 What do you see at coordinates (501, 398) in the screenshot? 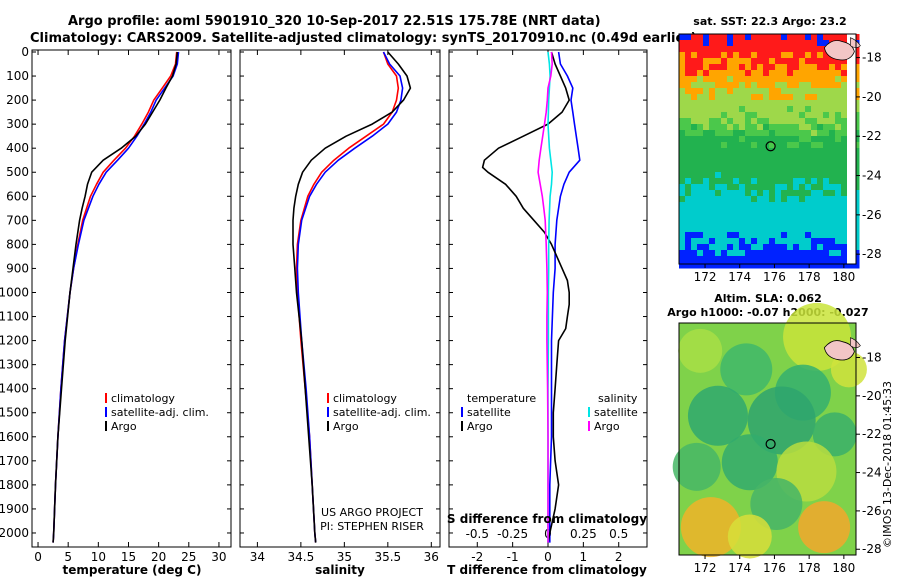
I see `legend-title-temperature: temperature` at bounding box center [501, 398].